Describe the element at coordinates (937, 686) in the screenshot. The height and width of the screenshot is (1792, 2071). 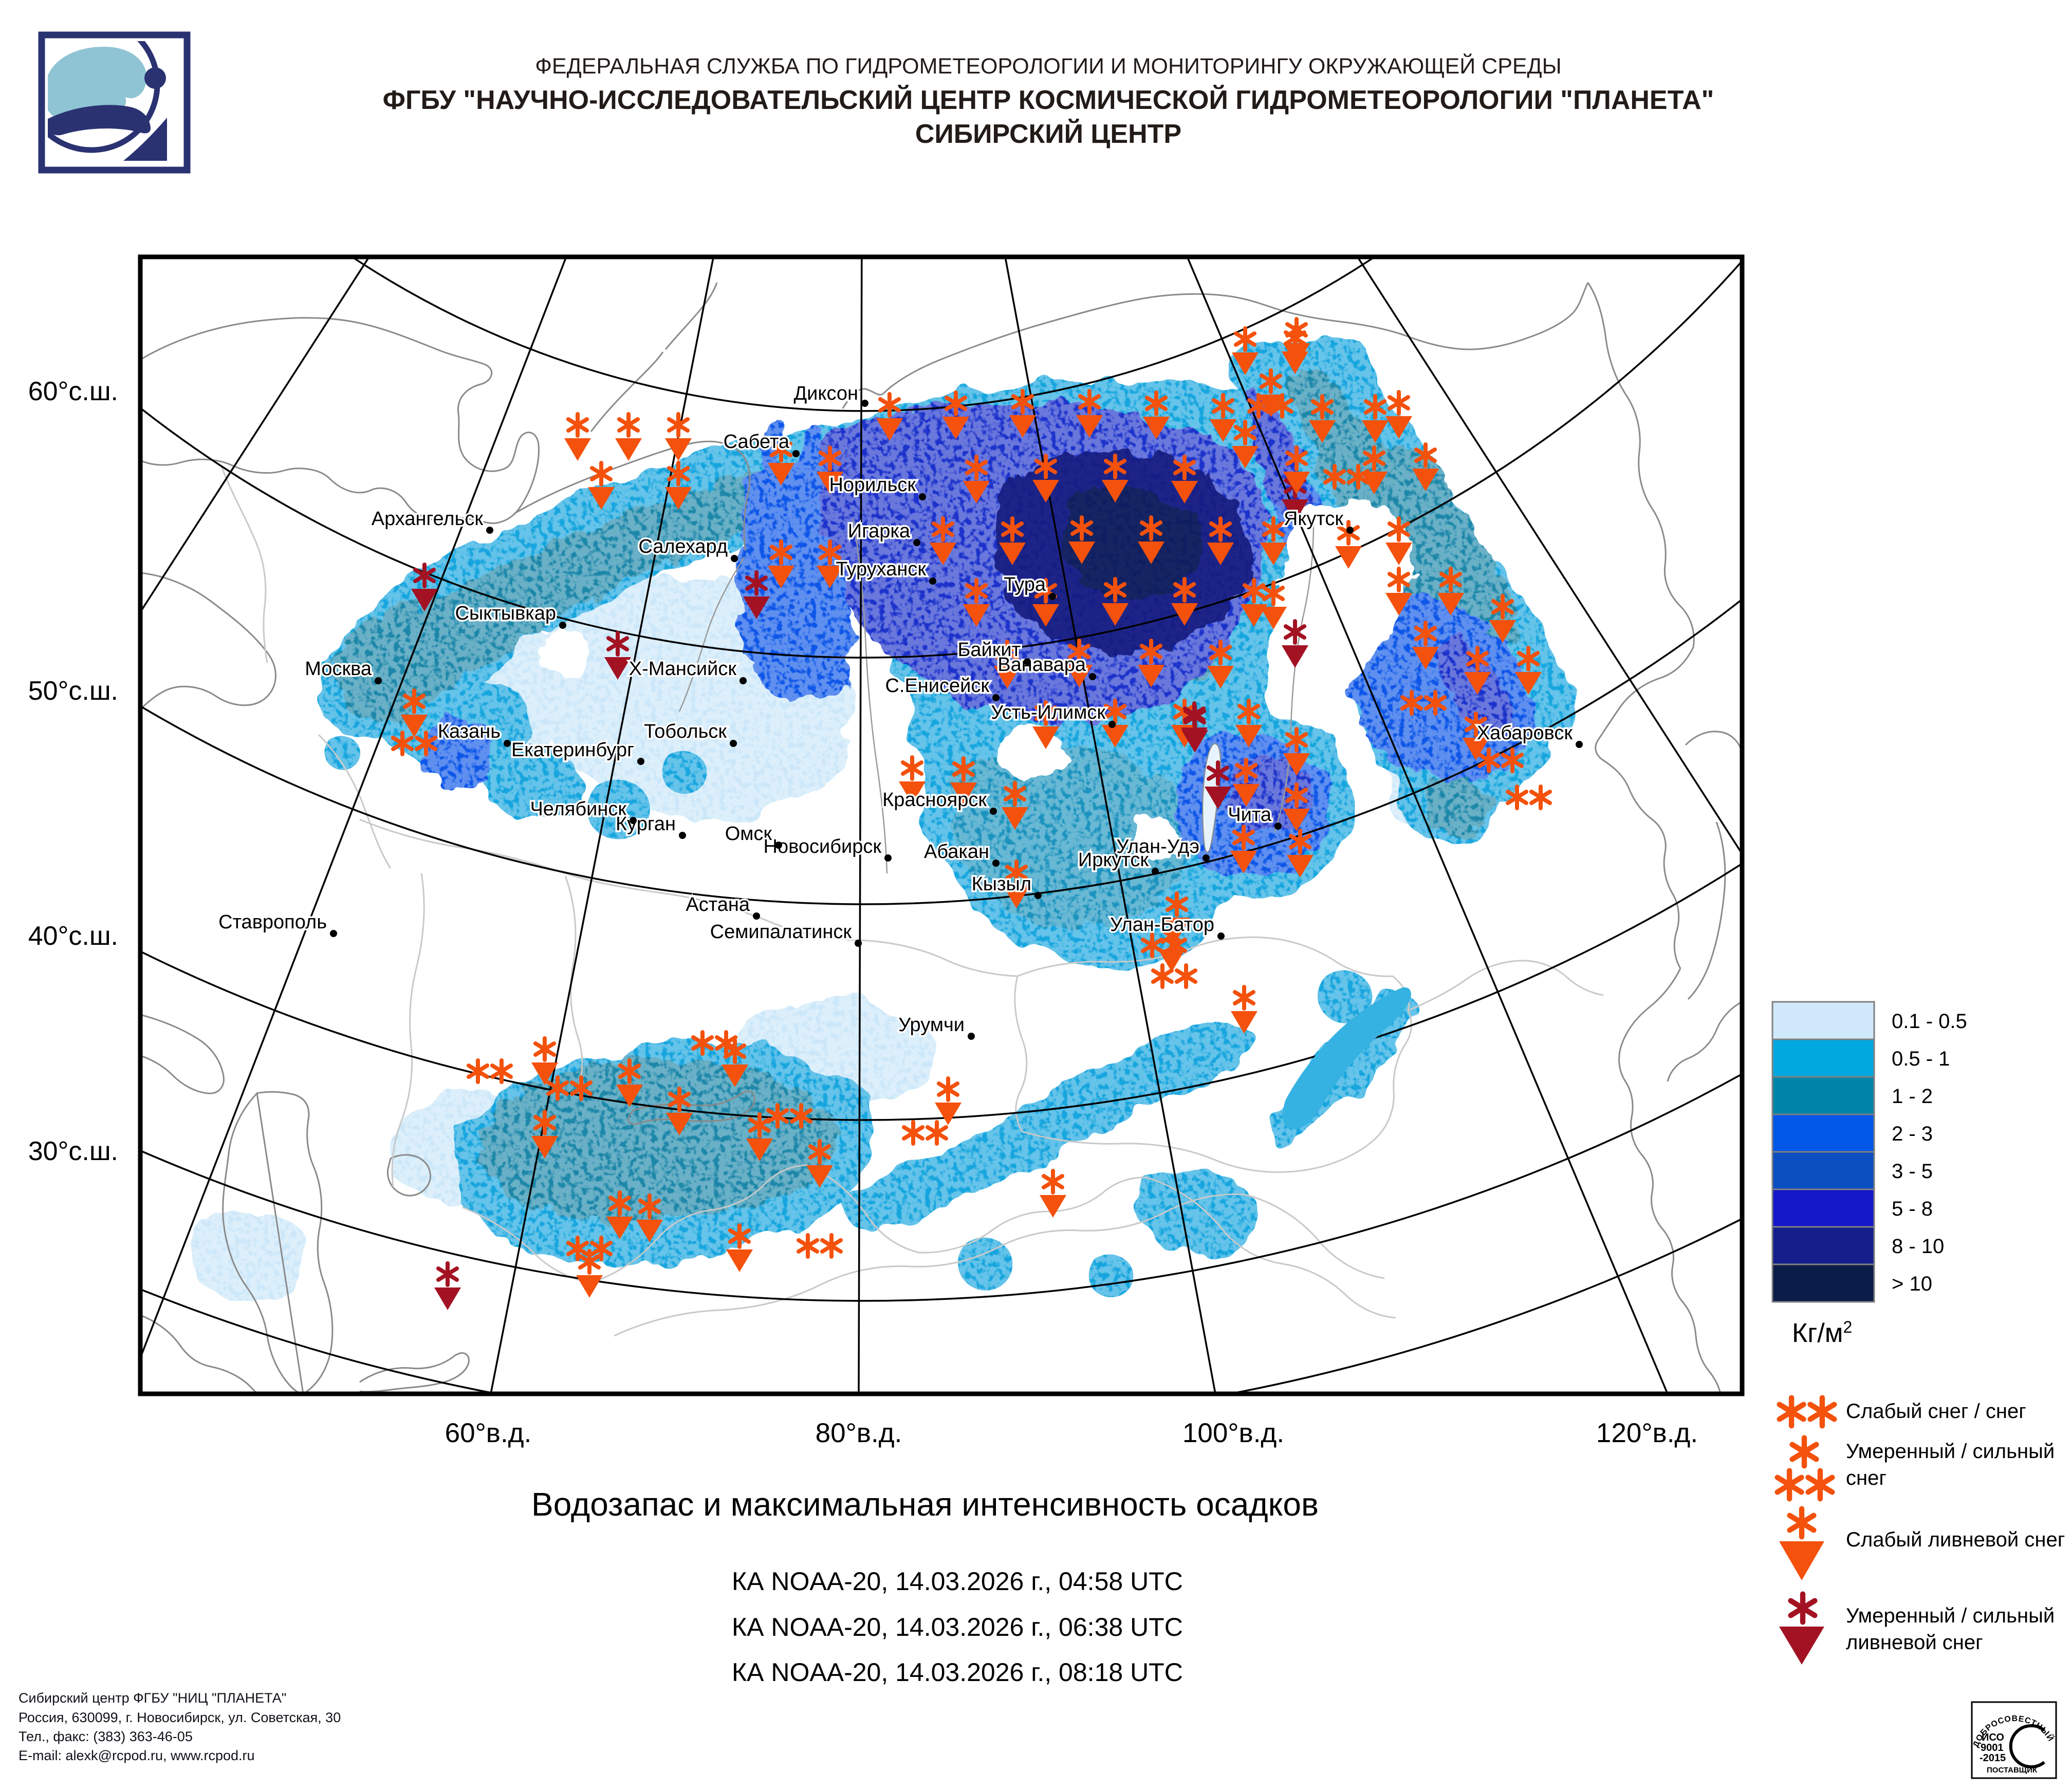
I see `svg-text: С.Енисейск` at that location.